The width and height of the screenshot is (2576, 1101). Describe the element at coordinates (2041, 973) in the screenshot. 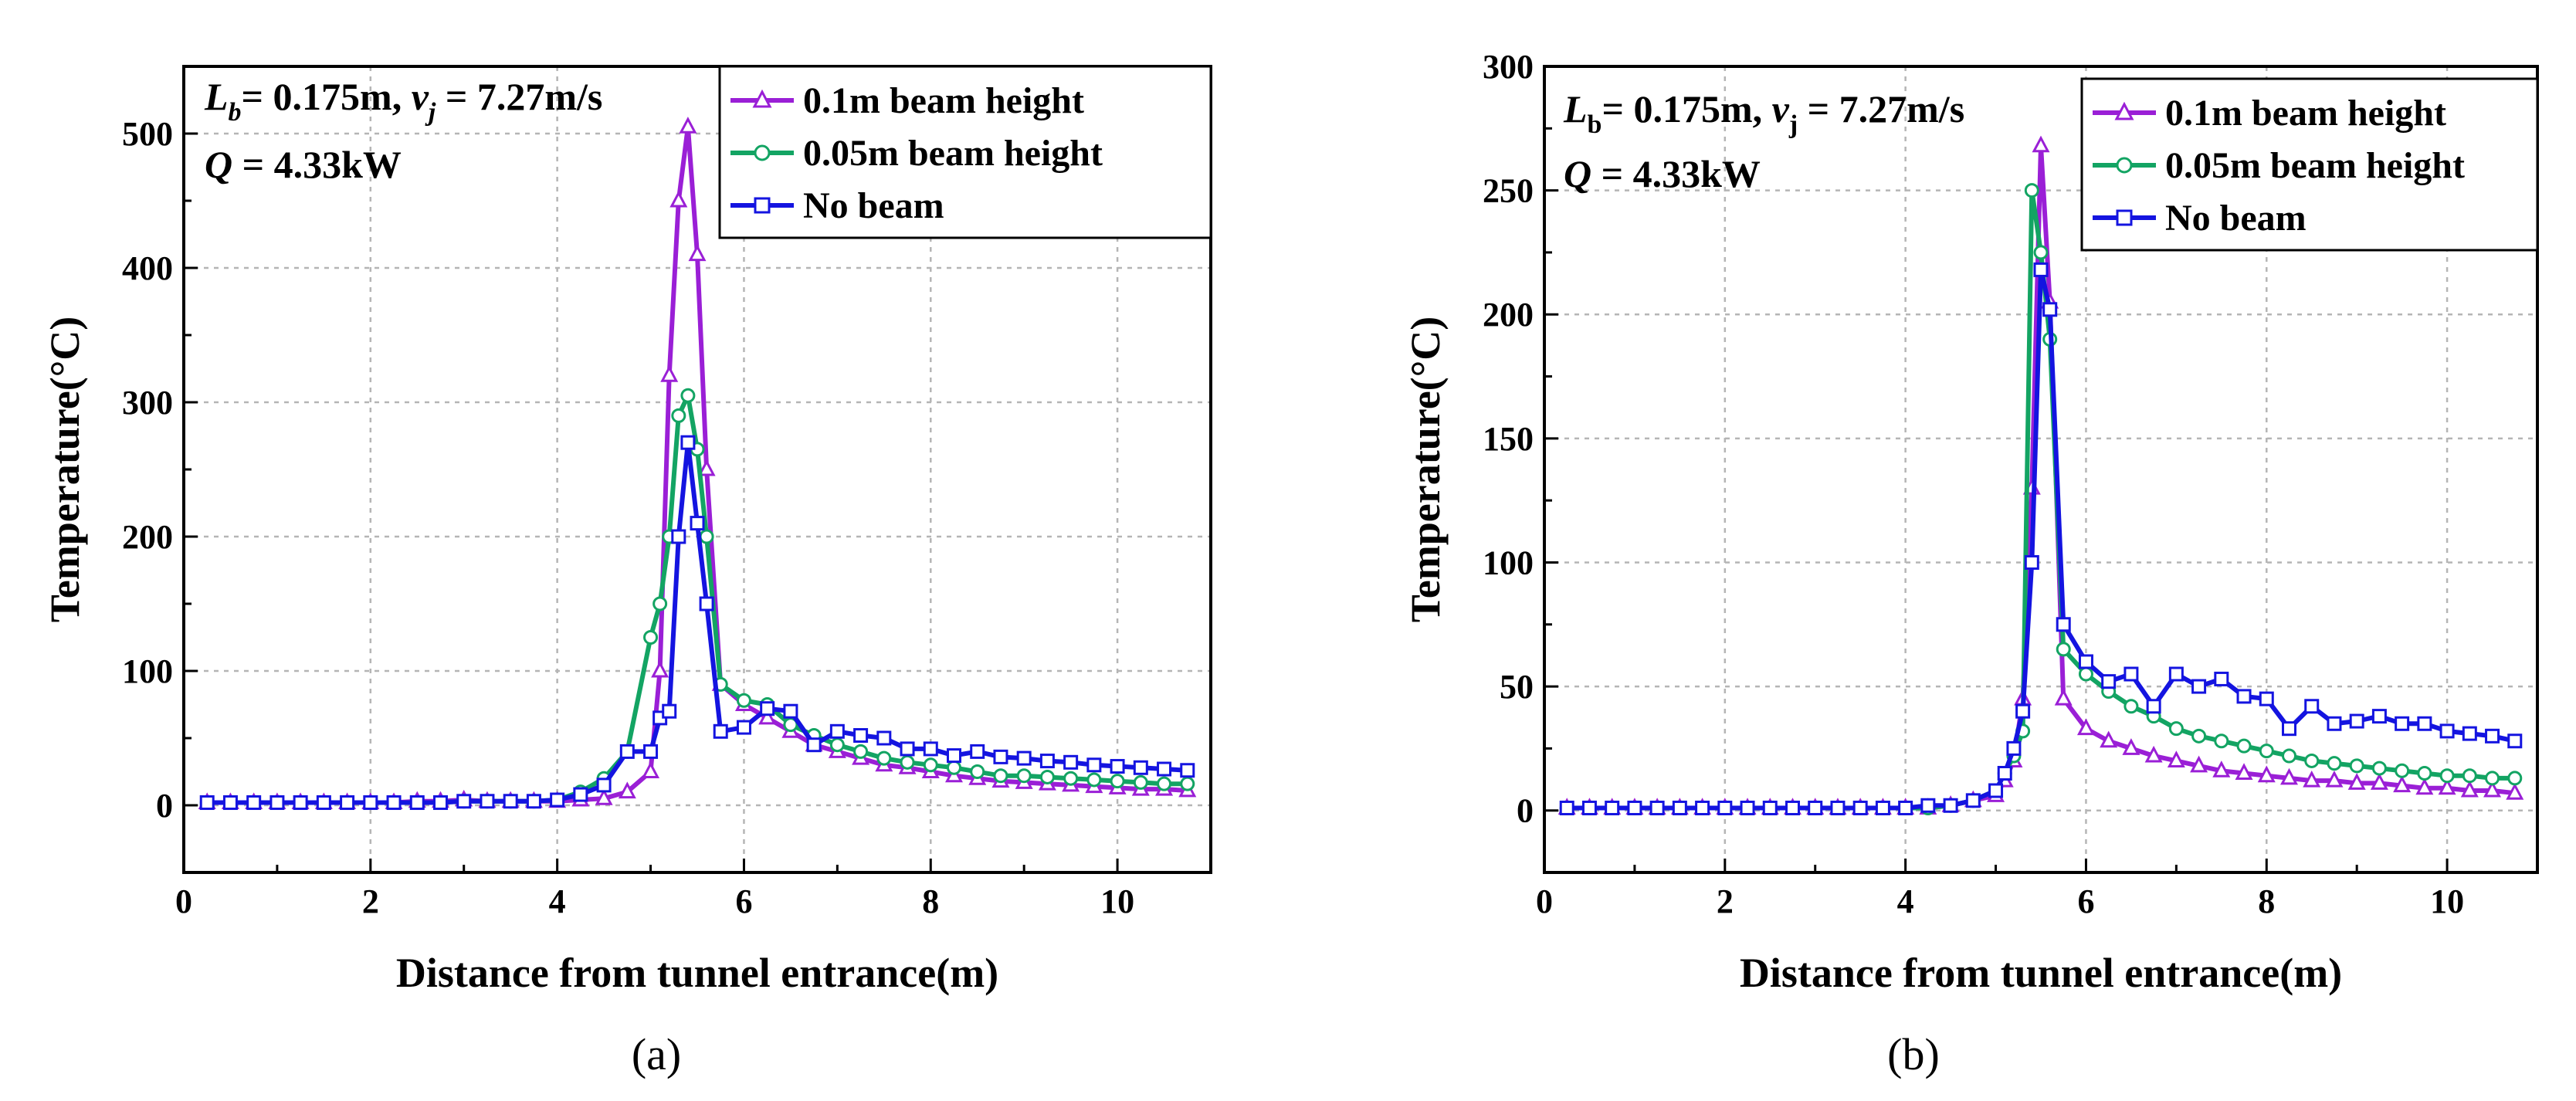

I see `x-axis-title: Distance from tunnel entrance(m)` at that location.